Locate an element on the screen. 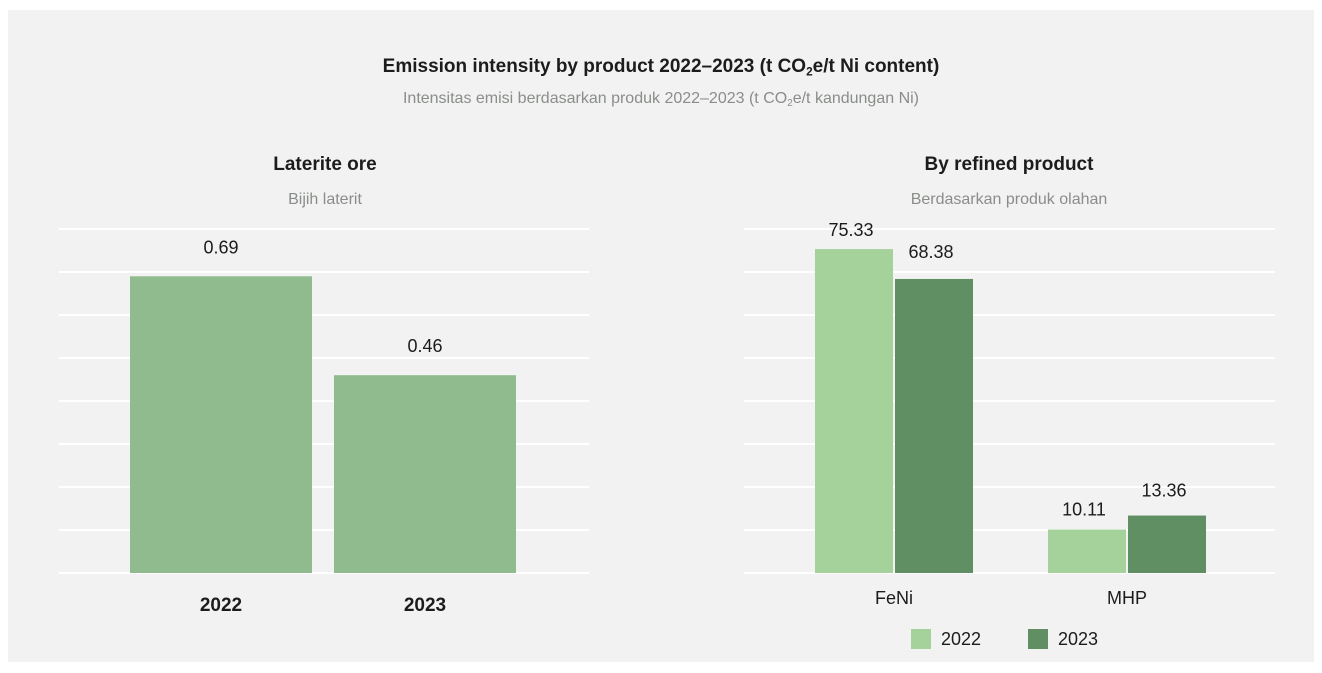 This screenshot has height=673, width=1322. legend-swatch-2023 is located at coordinates (1038, 639).